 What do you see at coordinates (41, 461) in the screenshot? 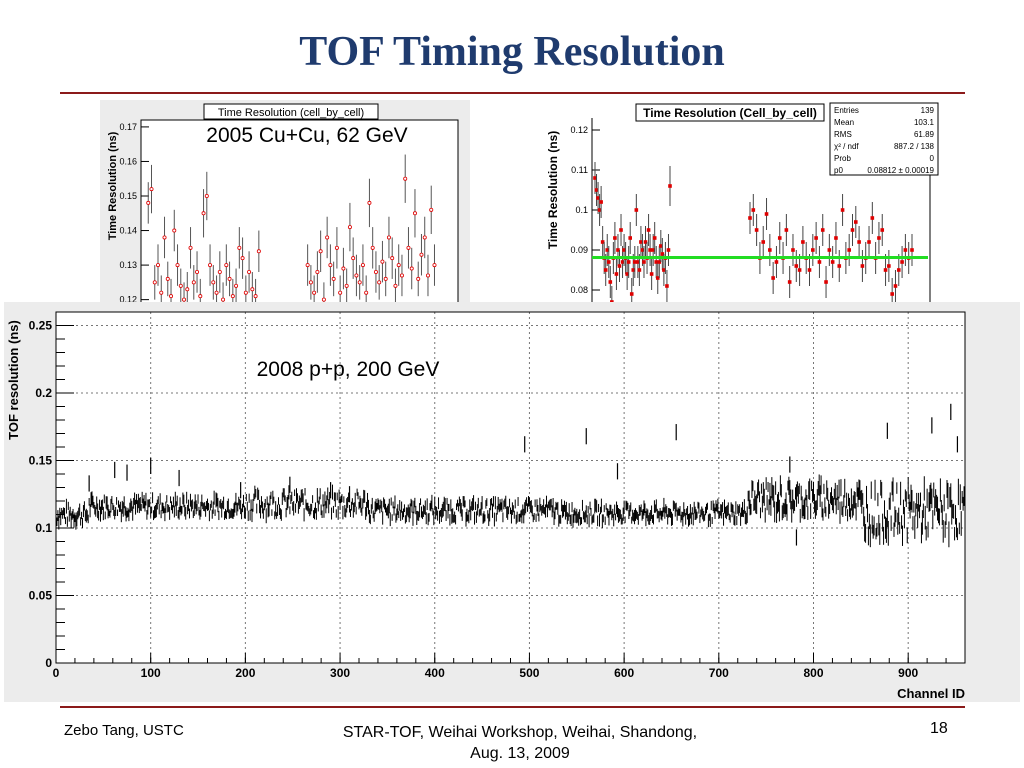
I see `main-ytick-label: 0.15` at bounding box center [41, 461].